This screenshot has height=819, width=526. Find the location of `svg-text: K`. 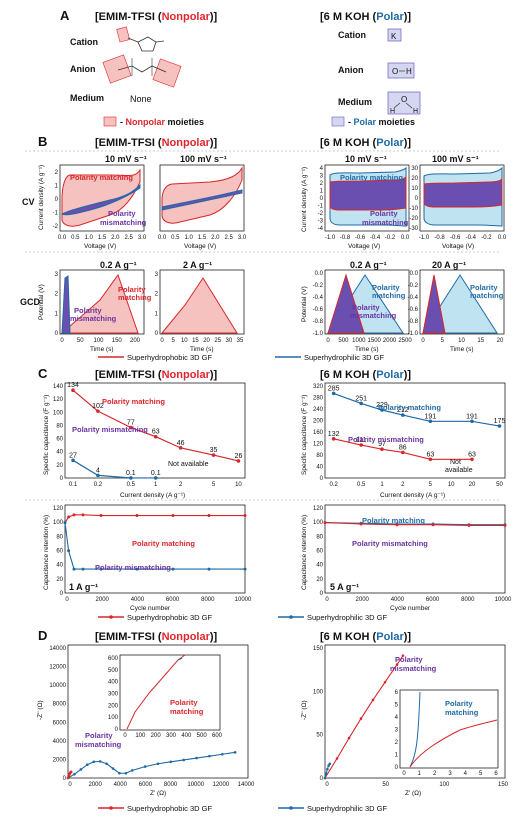

svg-text: K is located at coordinates (394, 36).